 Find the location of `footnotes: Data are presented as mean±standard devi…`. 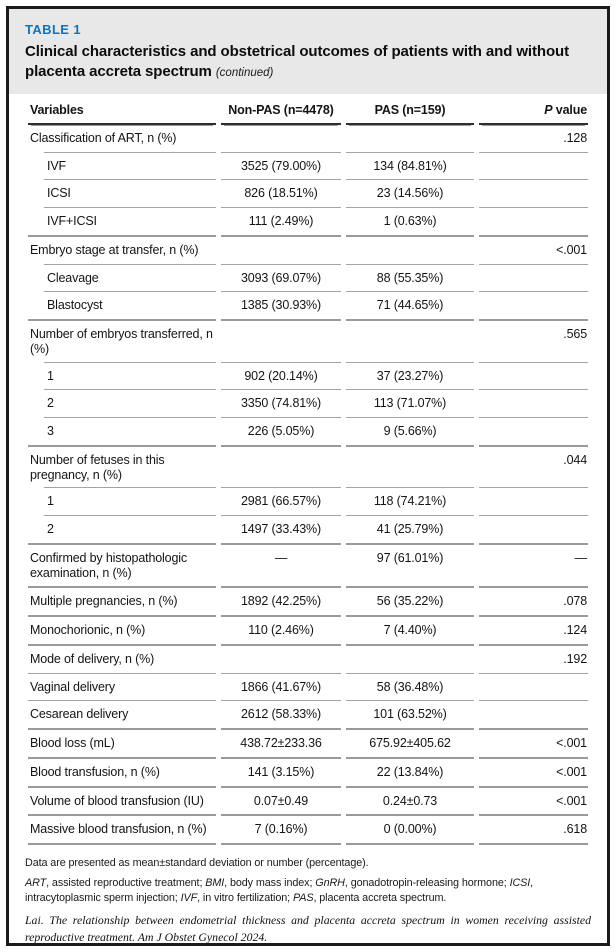

footnotes: Data are presented as mean±standard devi… is located at coordinates (308, 895).